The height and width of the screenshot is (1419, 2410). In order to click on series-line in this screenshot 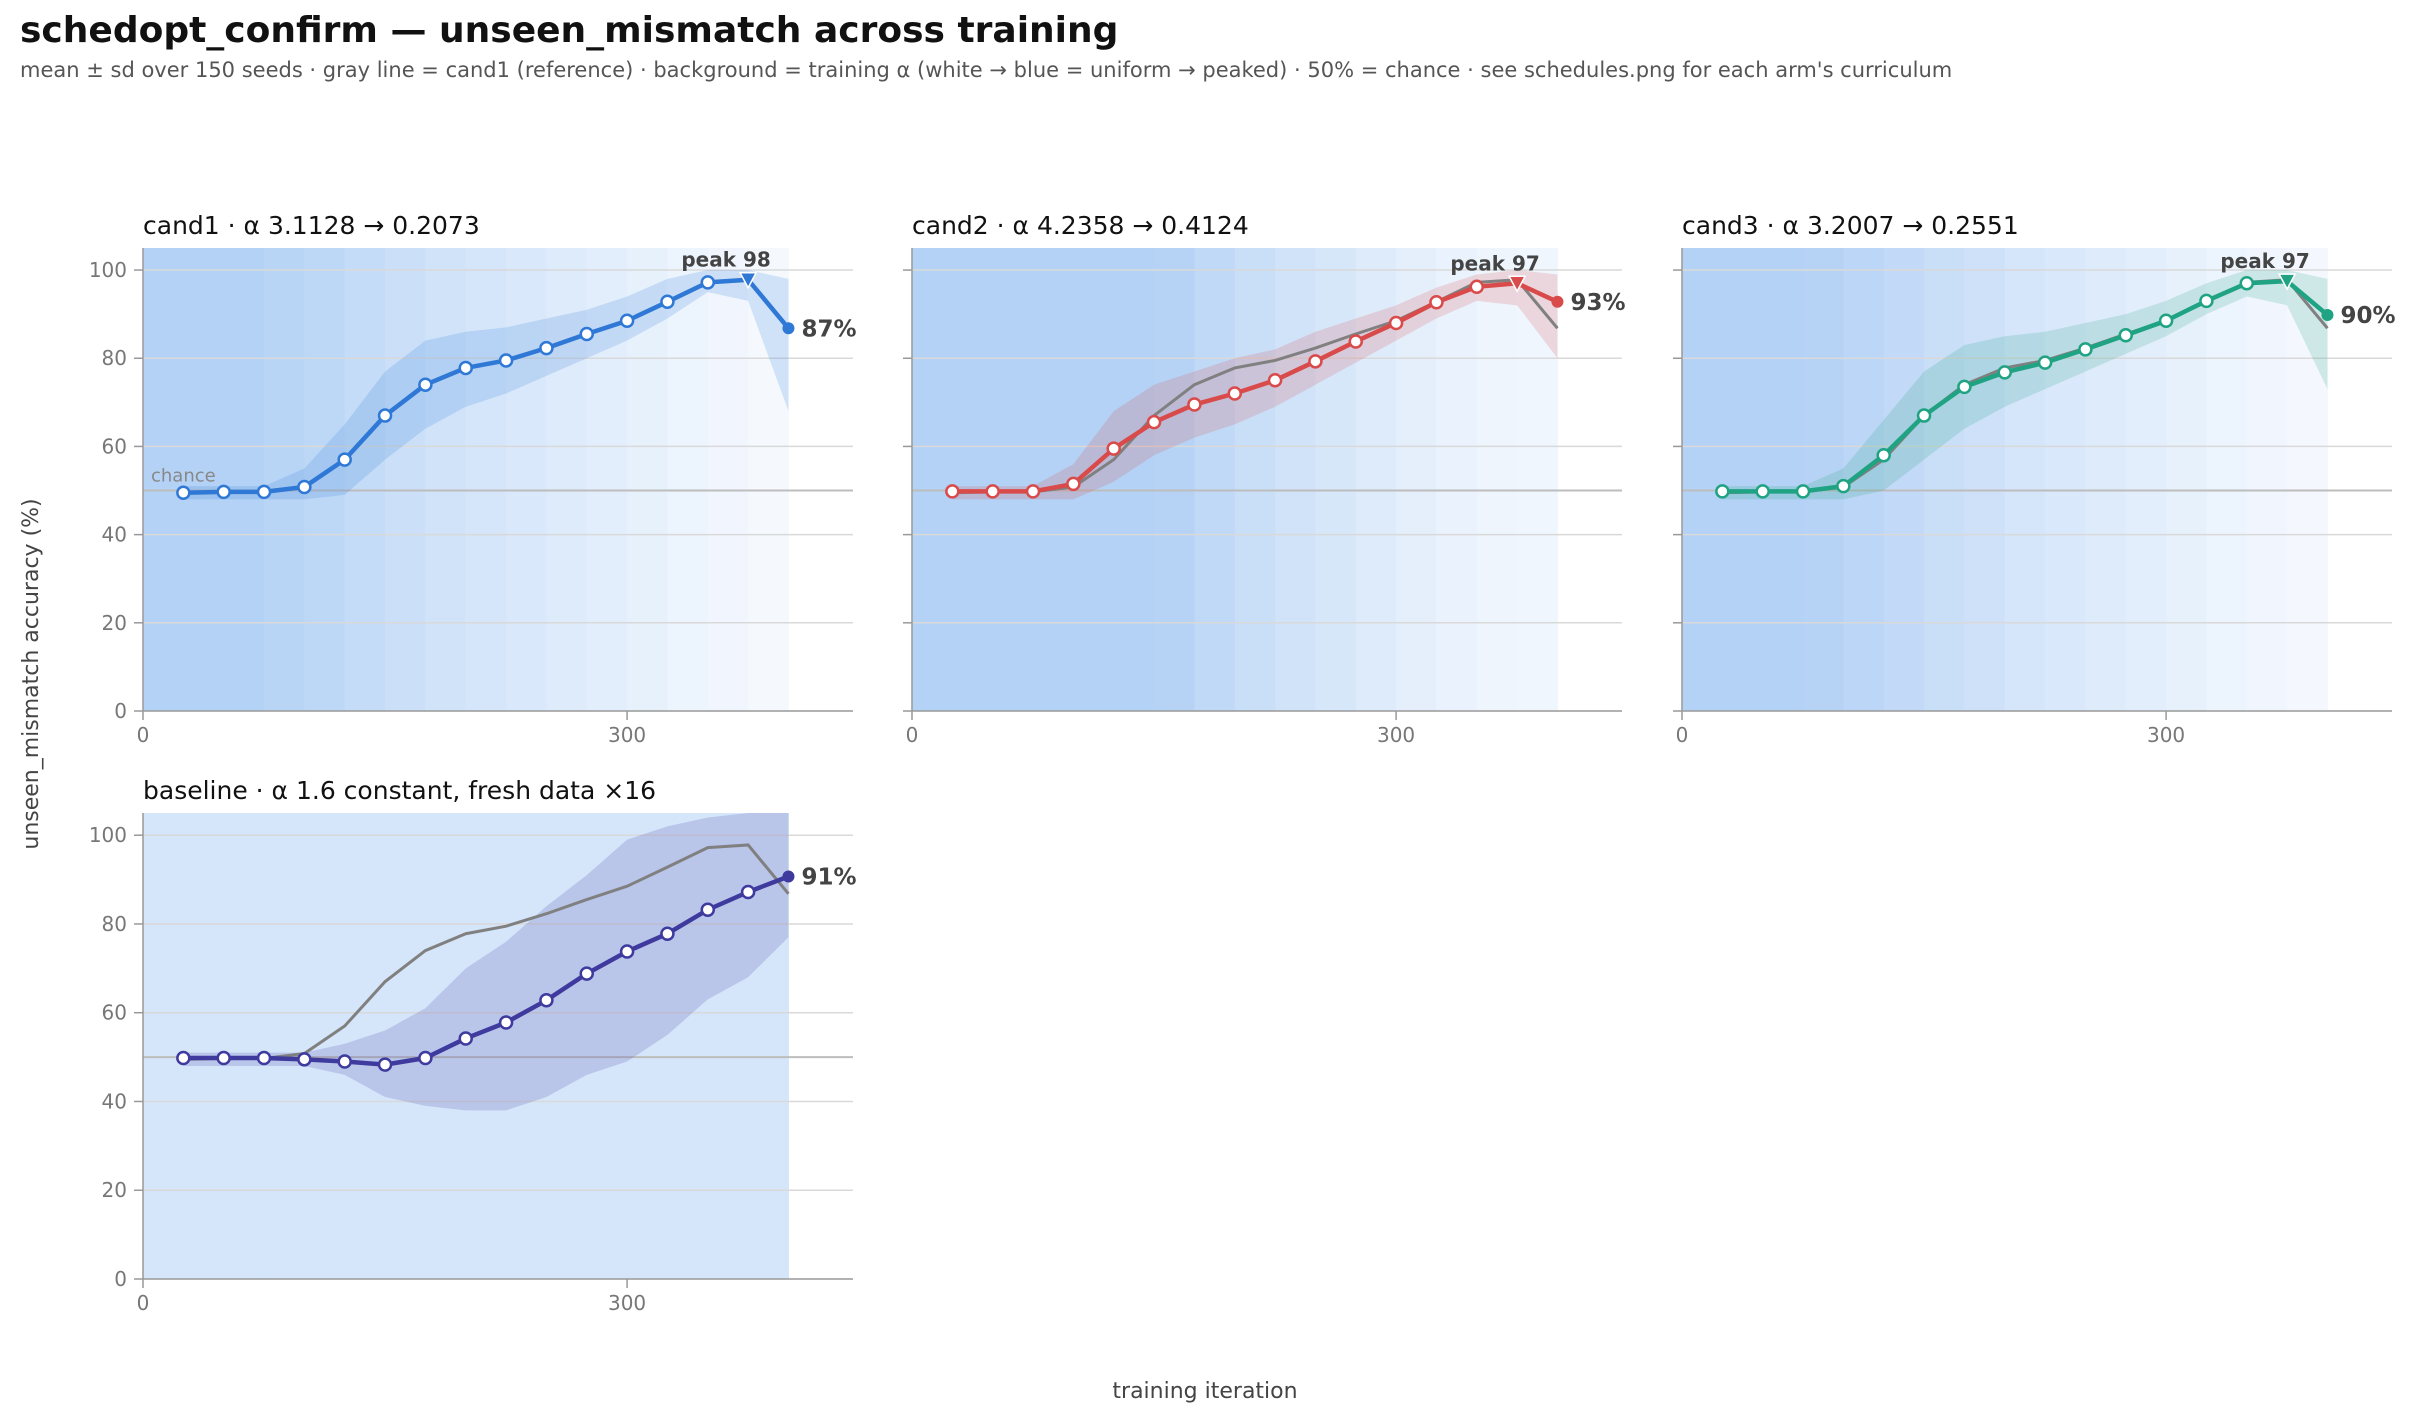, I will do `click(2025, 386)`.